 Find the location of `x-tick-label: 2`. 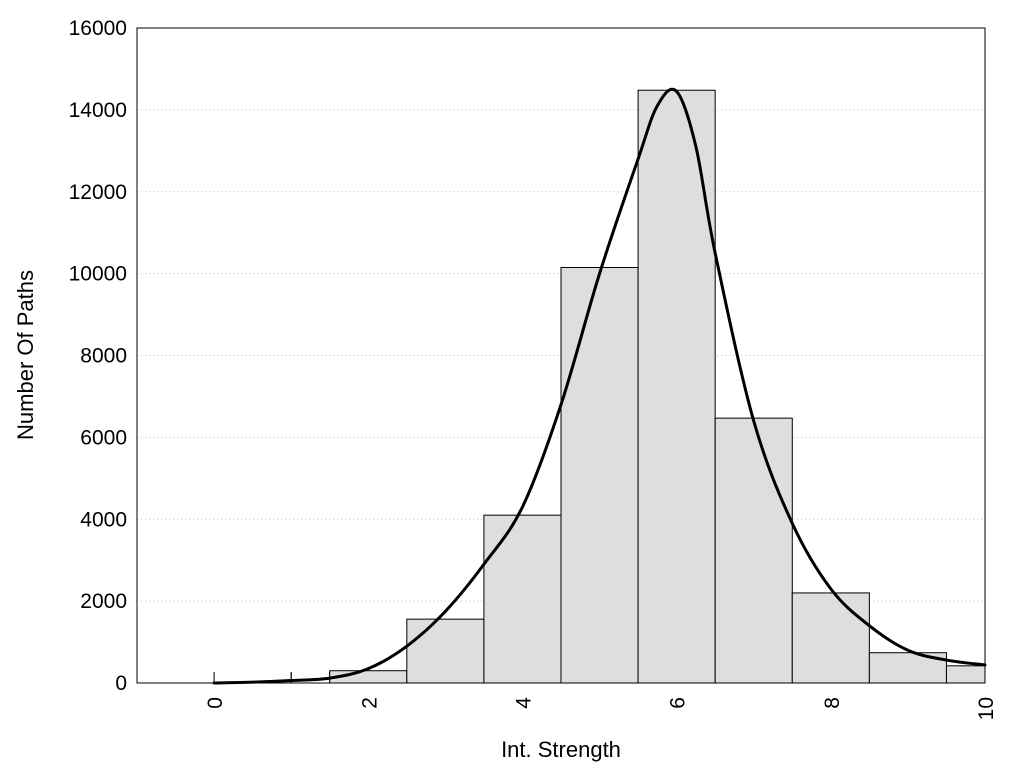

x-tick-label: 2 is located at coordinates (369, 703).